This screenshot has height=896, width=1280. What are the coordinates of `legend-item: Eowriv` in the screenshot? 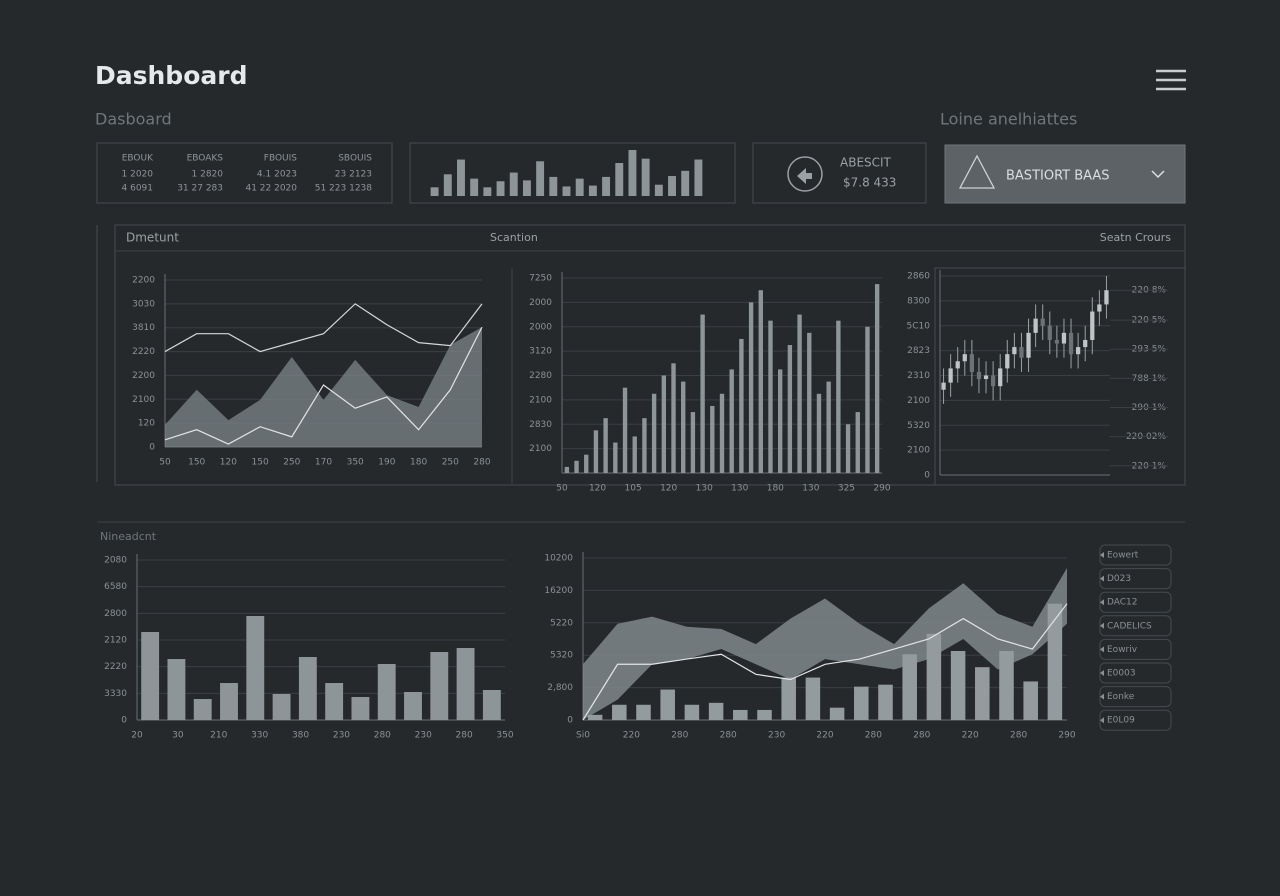 It's located at (1135, 649).